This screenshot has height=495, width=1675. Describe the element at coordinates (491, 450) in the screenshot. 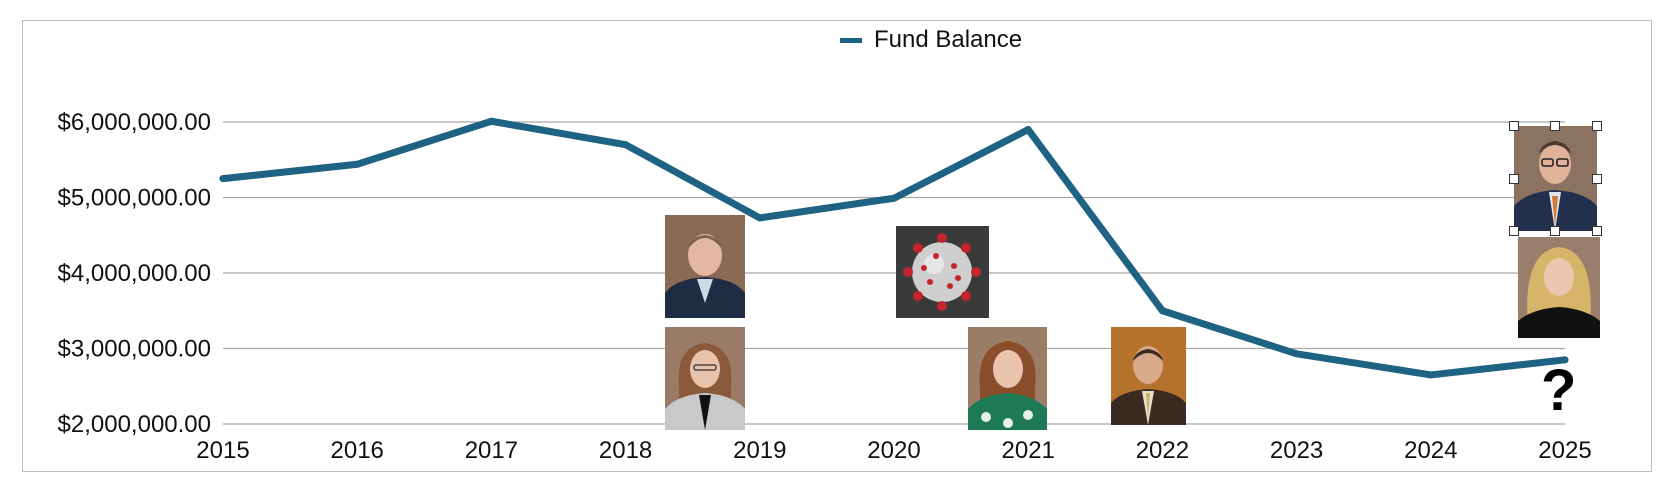

I see `x-tick-label: 2017` at that location.